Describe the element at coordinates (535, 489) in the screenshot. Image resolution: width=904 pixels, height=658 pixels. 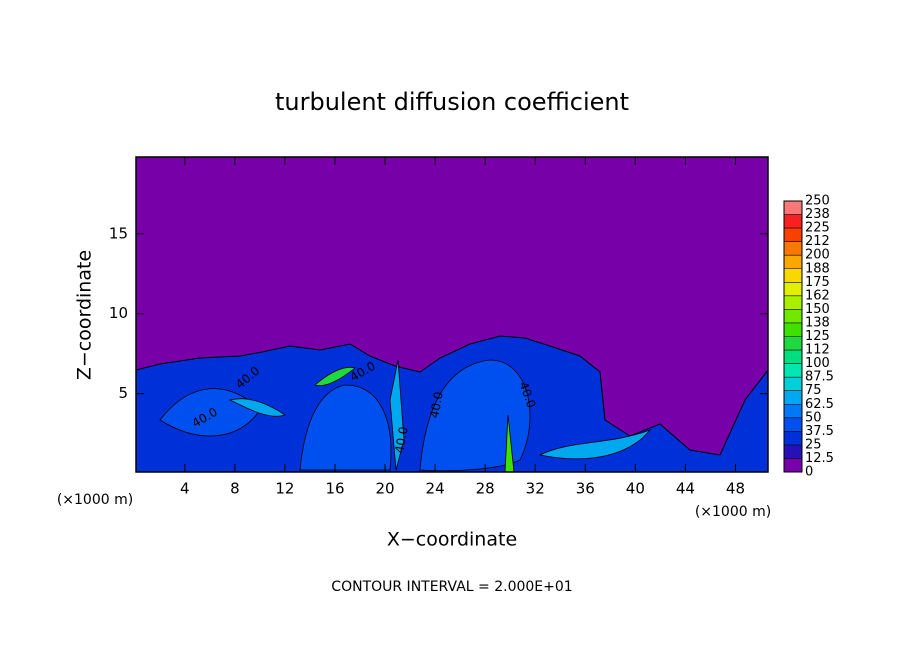
I see `x-tick-label: 32` at that location.